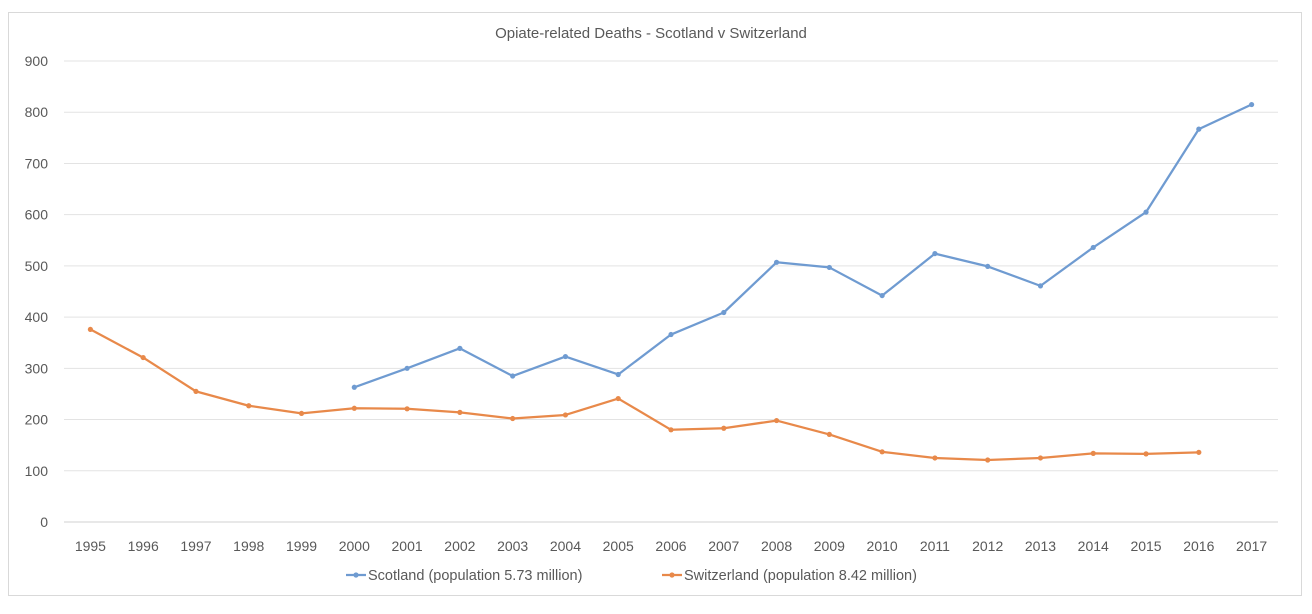  What do you see at coordinates (987, 546) in the screenshot?
I see `x-tick-label: 2012` at bounding box center [987, 546].